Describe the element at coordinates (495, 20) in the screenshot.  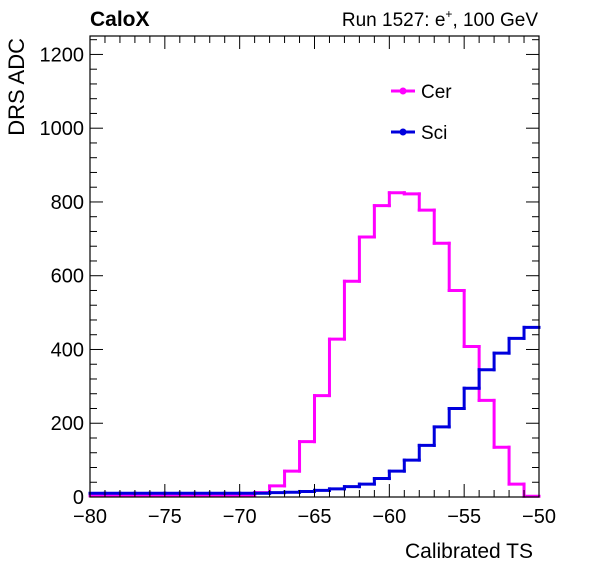
I see `run-suffix: , 100 GeV` at that location.